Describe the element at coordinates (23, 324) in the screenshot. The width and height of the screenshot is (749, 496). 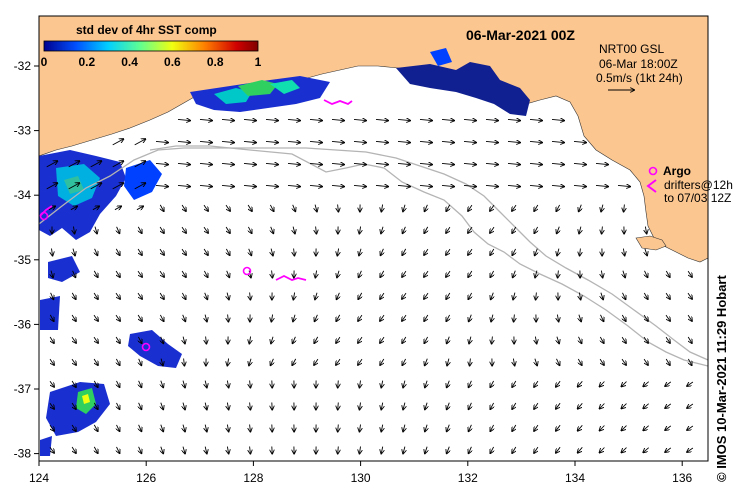
I see `y-tick-label: -36` at that location.